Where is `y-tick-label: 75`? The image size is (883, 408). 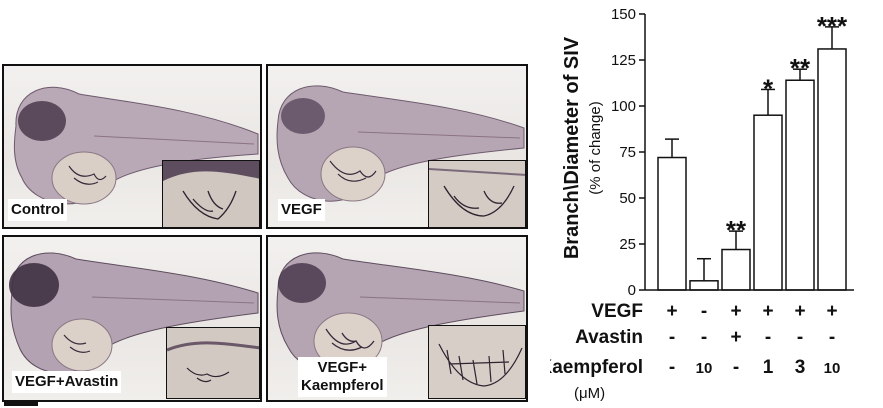
y-tick-label: 75 is located at coordinates (627, 152).